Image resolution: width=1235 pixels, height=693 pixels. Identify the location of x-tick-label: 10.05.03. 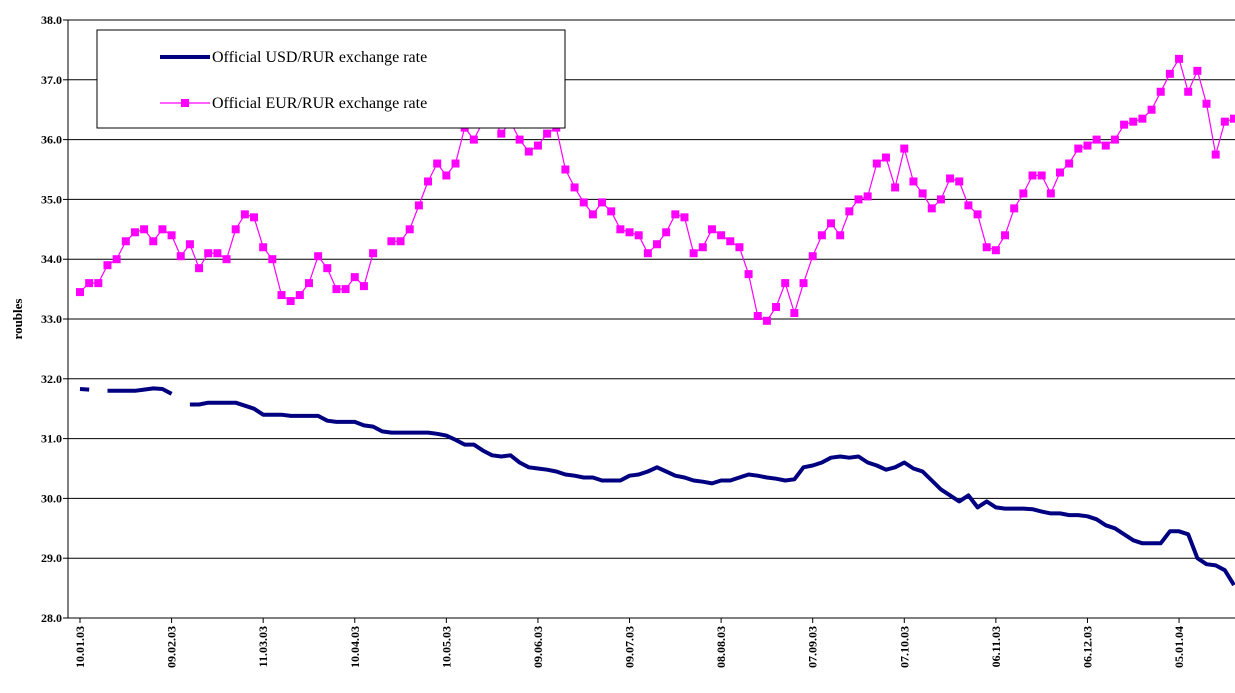
(446, 647).